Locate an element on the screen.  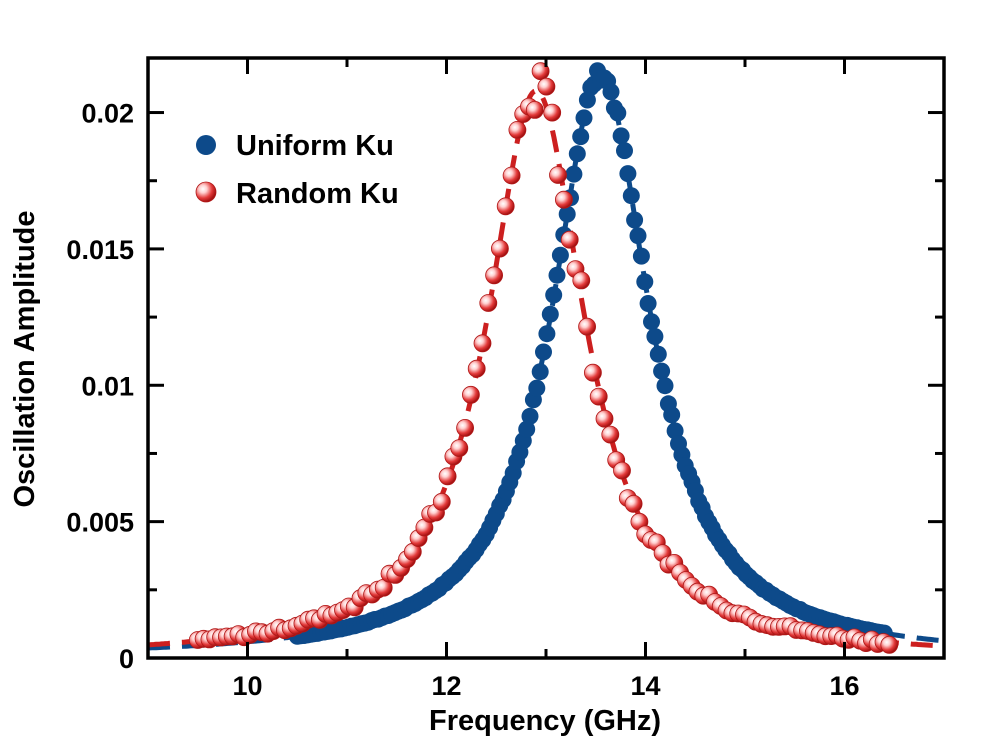
y-tick-label: 0 is located at coordinates (126, 659).